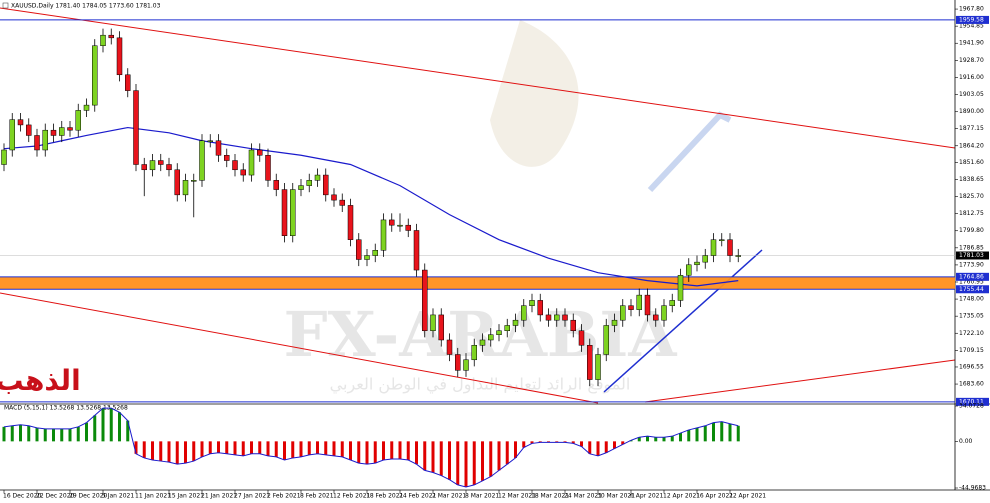  Describe the element at coordinates (971, 9) in the screenshot. I see `y-tick-label: 1967.80` at that location.